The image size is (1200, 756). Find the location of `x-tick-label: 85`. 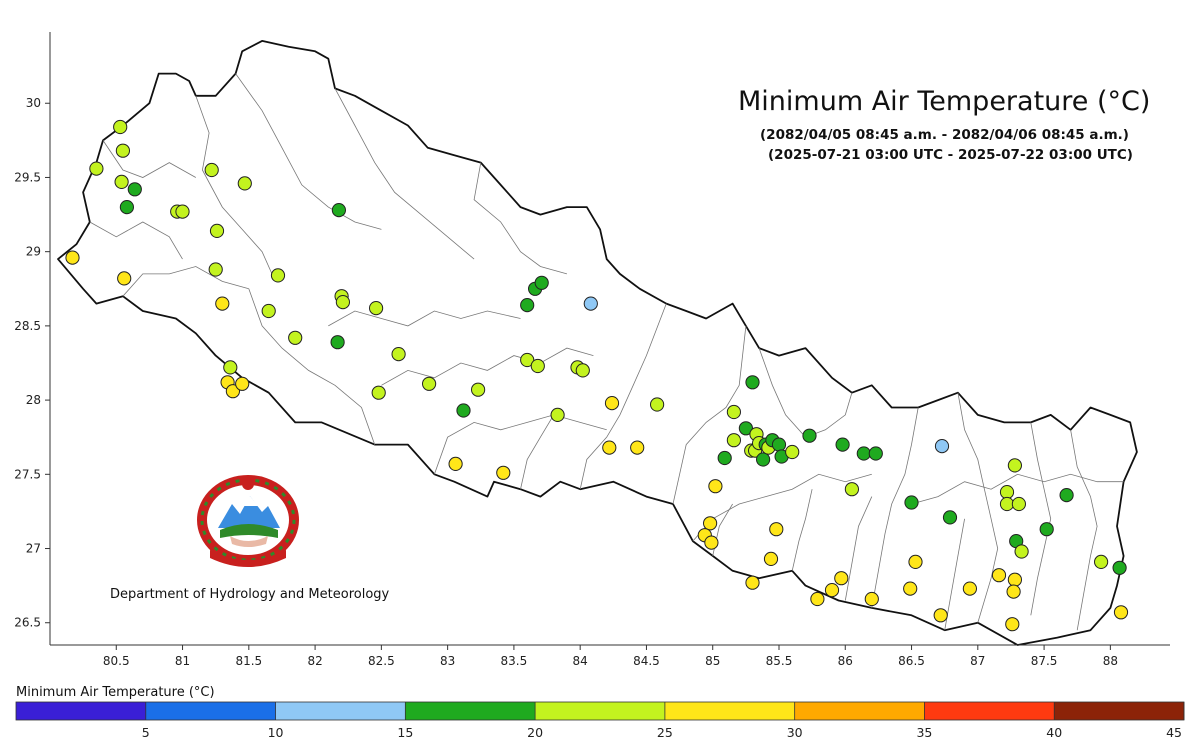

x-tick-label: 85 is located at coordinates (712, 661).